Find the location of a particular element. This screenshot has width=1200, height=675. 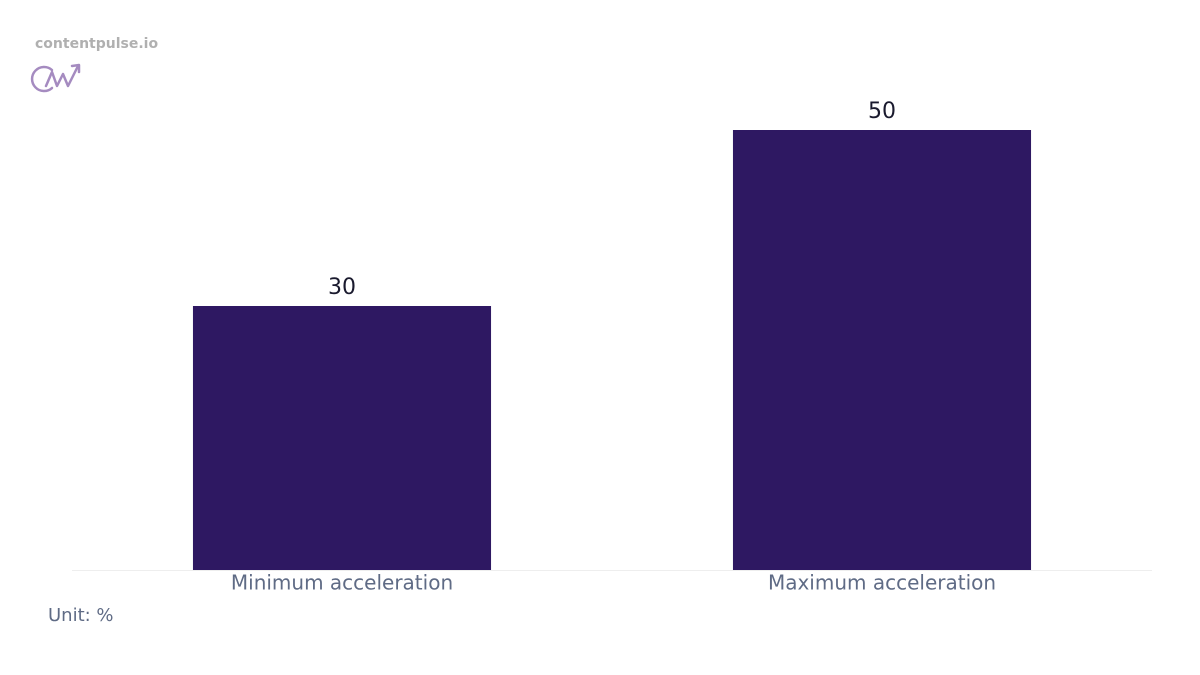

x-tick-label: Maximum acceleration is located at coordinates (882, 583).